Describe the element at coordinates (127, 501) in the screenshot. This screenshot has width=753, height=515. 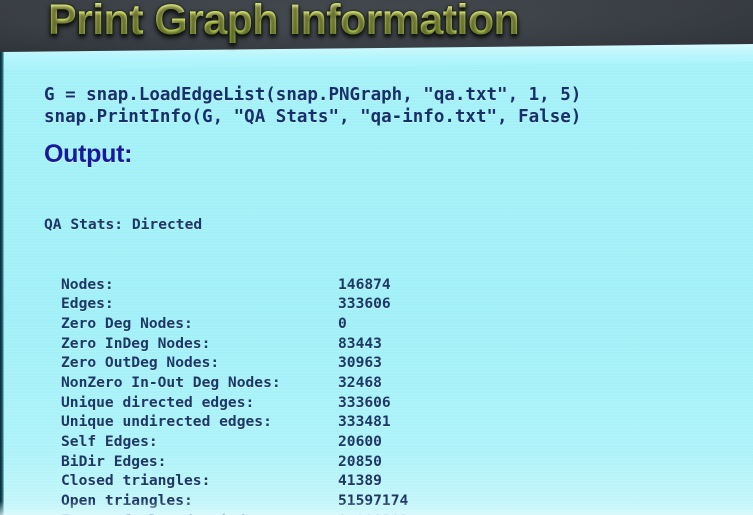
I see `stat-label: Open triangles:` at that location.